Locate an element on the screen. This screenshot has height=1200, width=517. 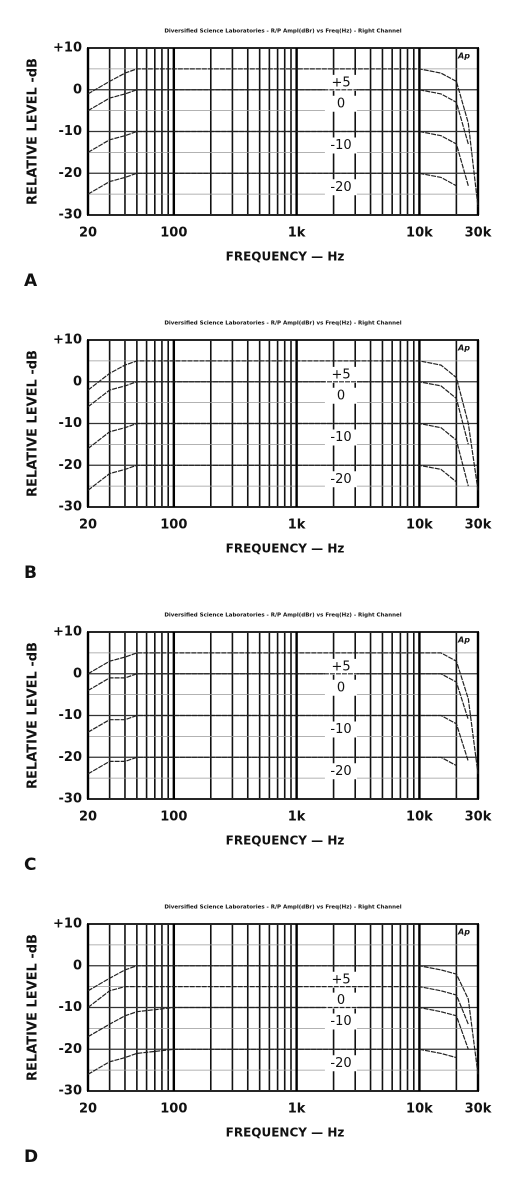
panel-label: A is located at coordinates (31, 281).